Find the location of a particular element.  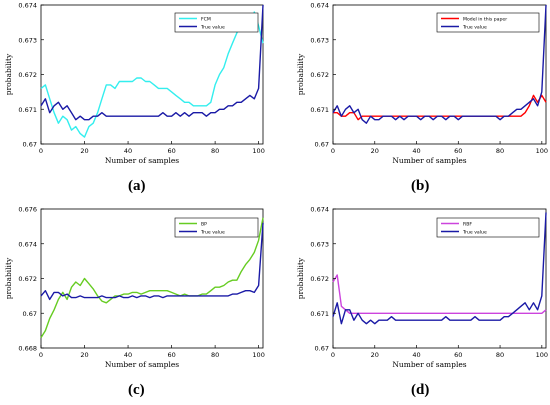

legend: BP True value is located at coordinates (216, 227).